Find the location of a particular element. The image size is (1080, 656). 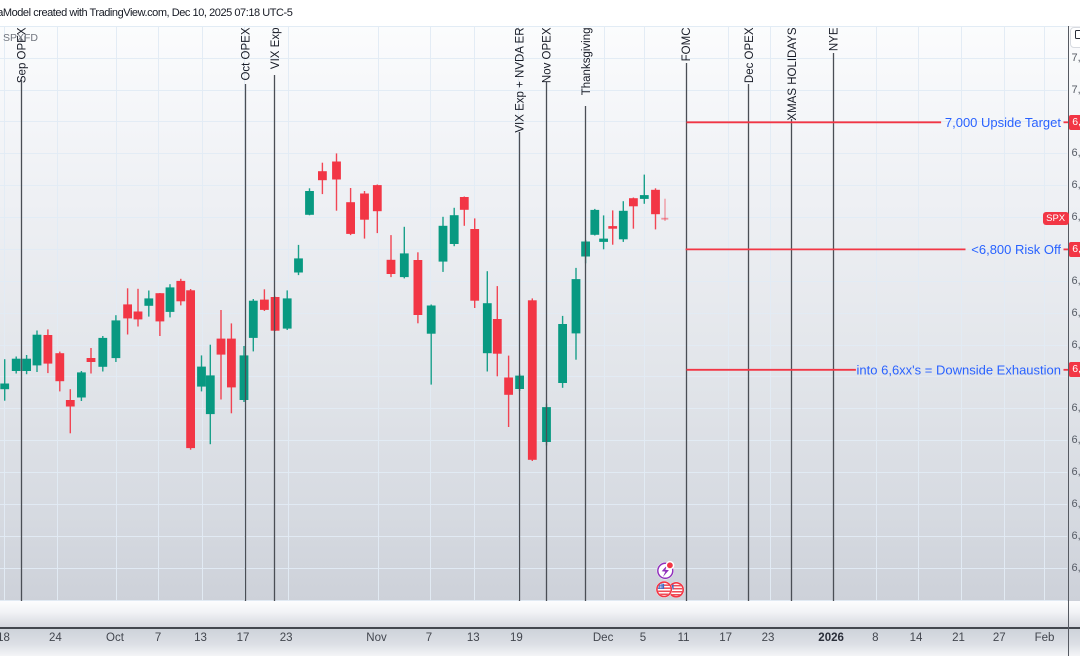

svg-text: VIX Exp + NVDA ER is located at coordinates (521, 80).